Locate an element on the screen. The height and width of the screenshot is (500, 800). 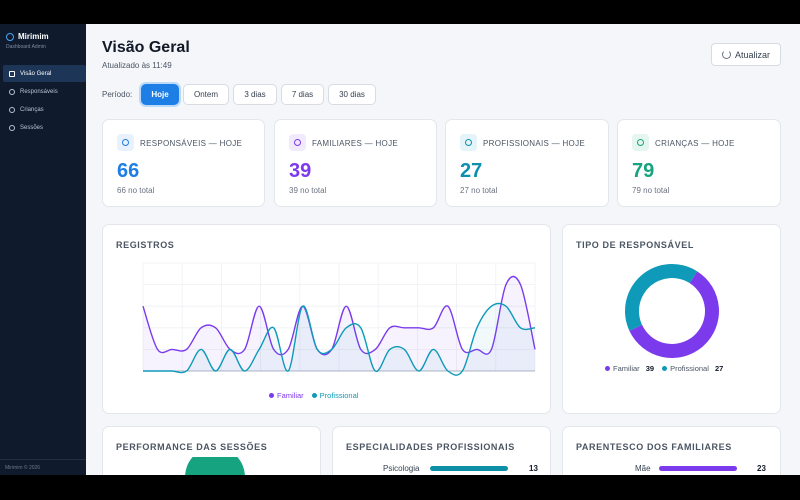
series-area-familiar is located at coordinates (339, 323).